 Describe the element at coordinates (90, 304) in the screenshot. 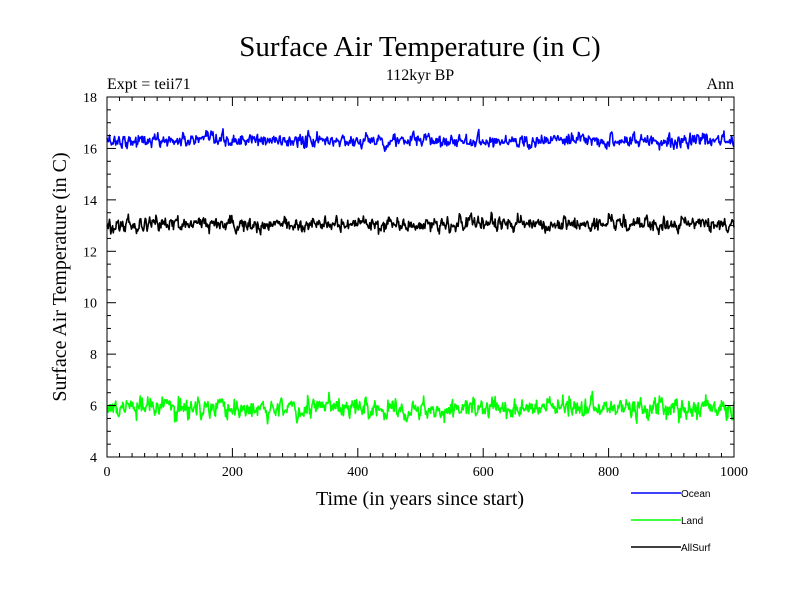

I see `y-tick-label: 10` at that location.